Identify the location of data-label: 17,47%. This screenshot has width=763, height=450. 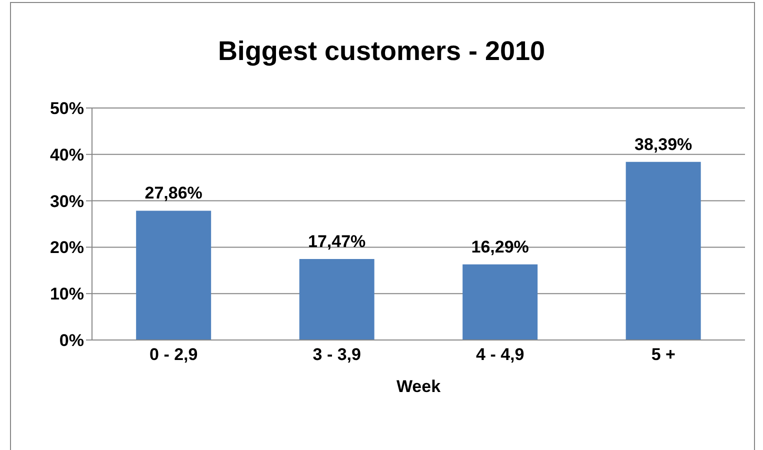
(337, 241).